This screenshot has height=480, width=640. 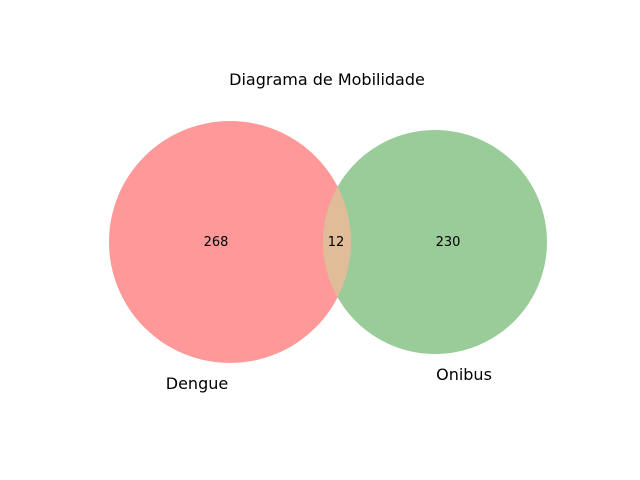 I want to click on count-only-dengue: 268, so click(x=216, y=242).